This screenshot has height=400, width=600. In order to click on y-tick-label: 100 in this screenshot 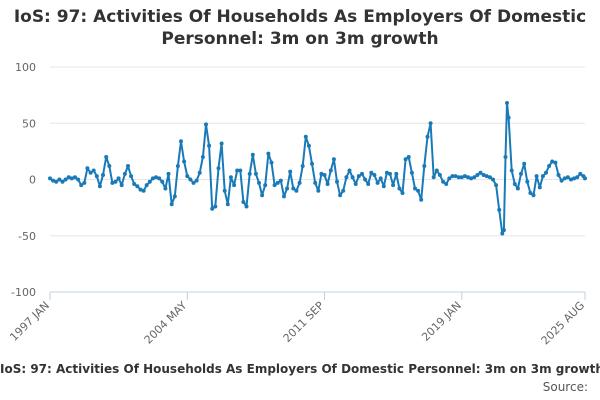, I will do `click(25, 67)`.